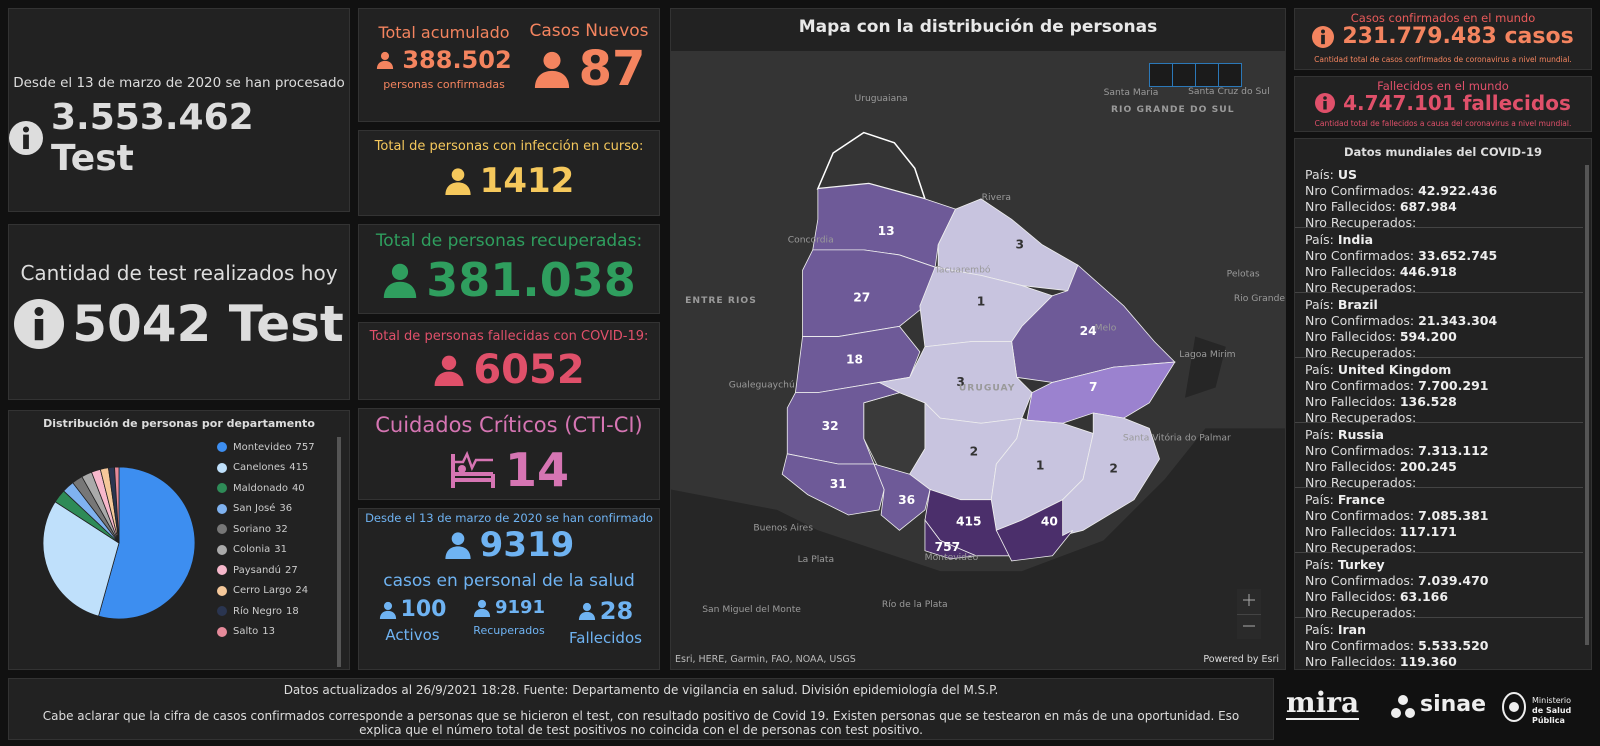 This screenshot has height=746, width=1600. Describe the element at coordinates (978, 372) in the screenshot. I see `departments: 13 3 27 1 24 18 3 7 32 2 1 2 31 36 415 757 40` at that location.